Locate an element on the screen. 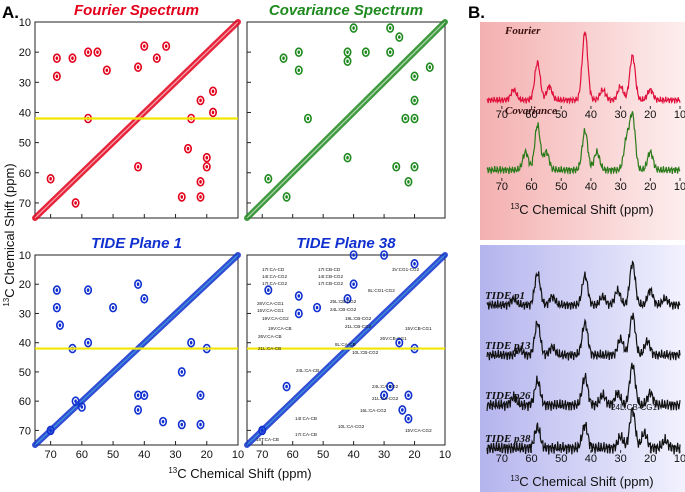  trace-name: Fourier is located at coordinates (522, 31).